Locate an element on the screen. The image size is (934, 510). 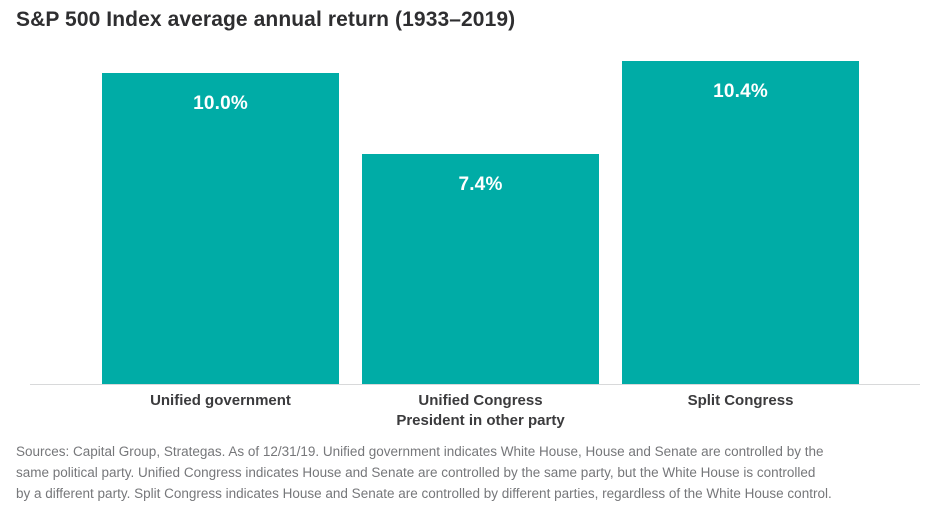
category-label-line: President in other party is located at coordinates (480, 420).